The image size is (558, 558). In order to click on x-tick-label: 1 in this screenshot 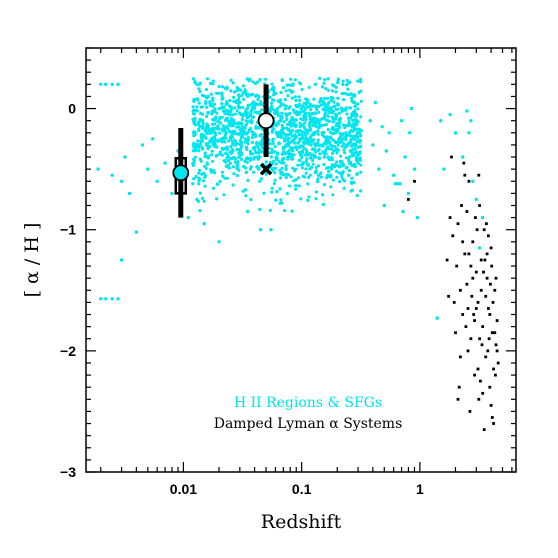, I will do `click(420, 489)`.